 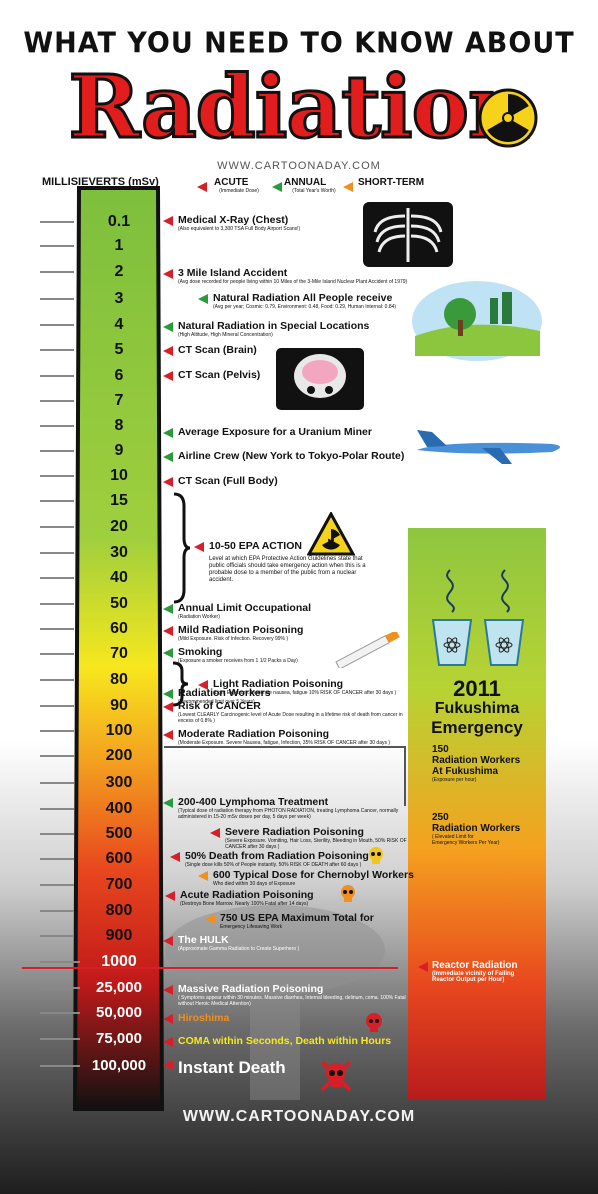 What do you see at coordinates (278, 684) in the screenshot?
I see `event-title: Light Radiation Poisoning` at bounding box center [278, 684].